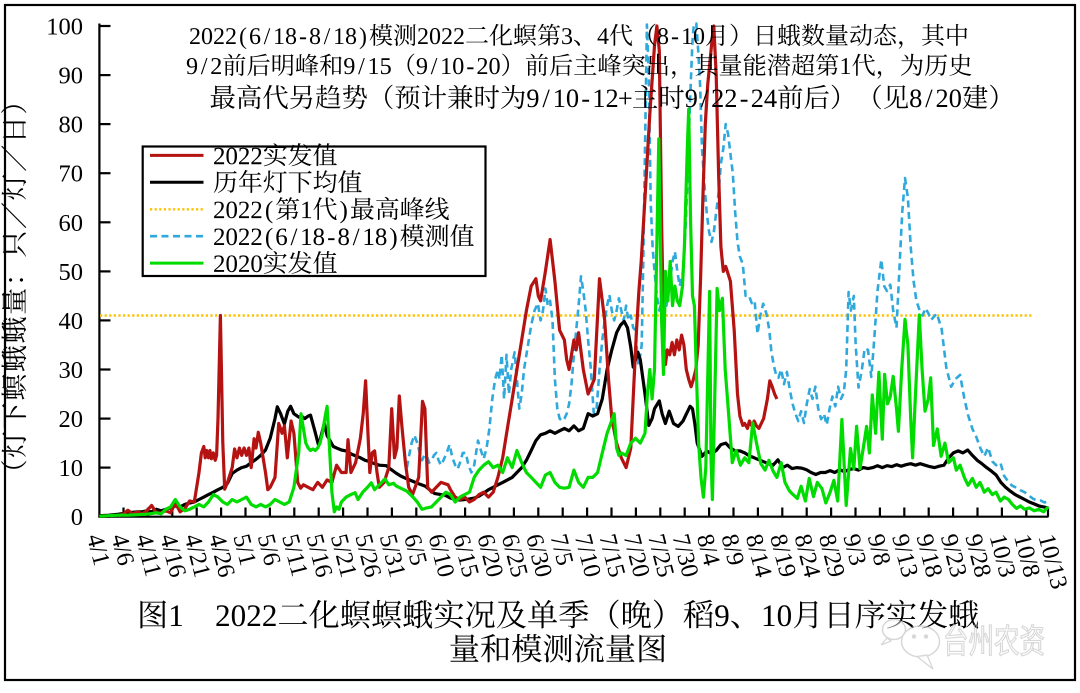 This screenshot has height=693, width=1080. I want to click on svg-text: 50, so click(71, 272).